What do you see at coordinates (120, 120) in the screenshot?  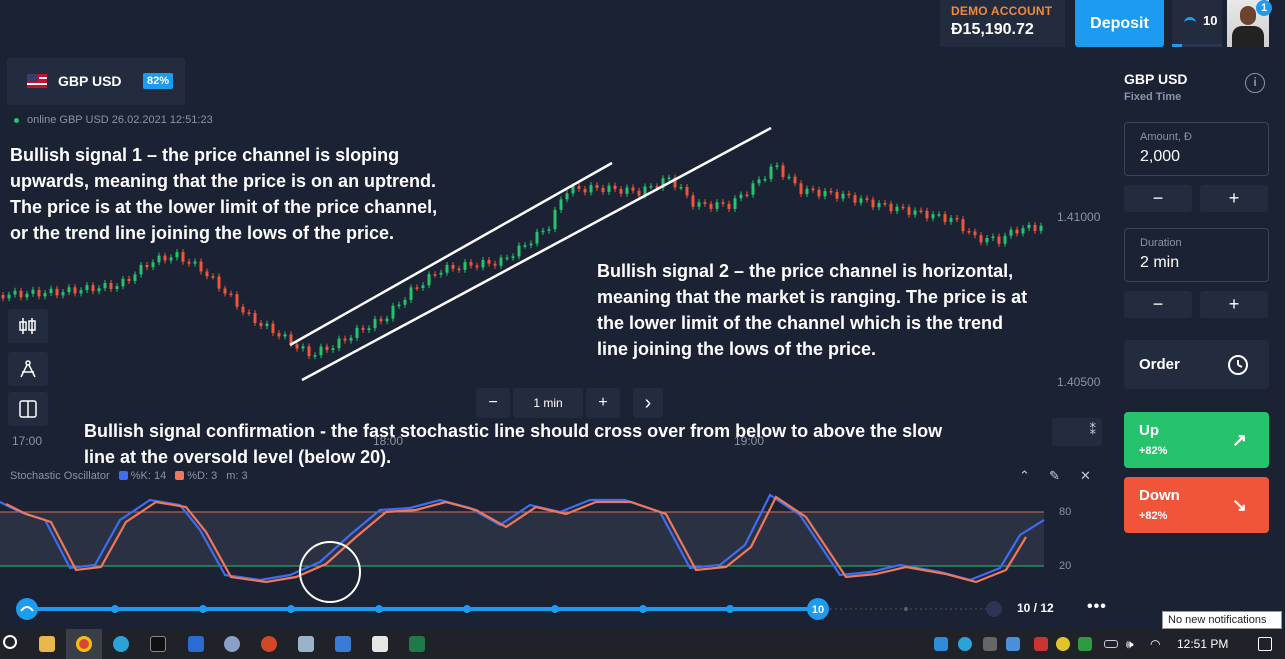 I see `asset-status-text: online GBP USD 26.02.2021 12:51:23` at bounding box center [120, 120].